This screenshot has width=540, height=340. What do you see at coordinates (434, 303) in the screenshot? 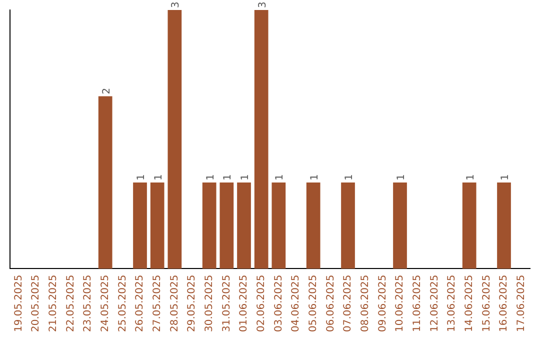
I see `x-tick-label: 12.06.2025` at bounding box center [434, 303].